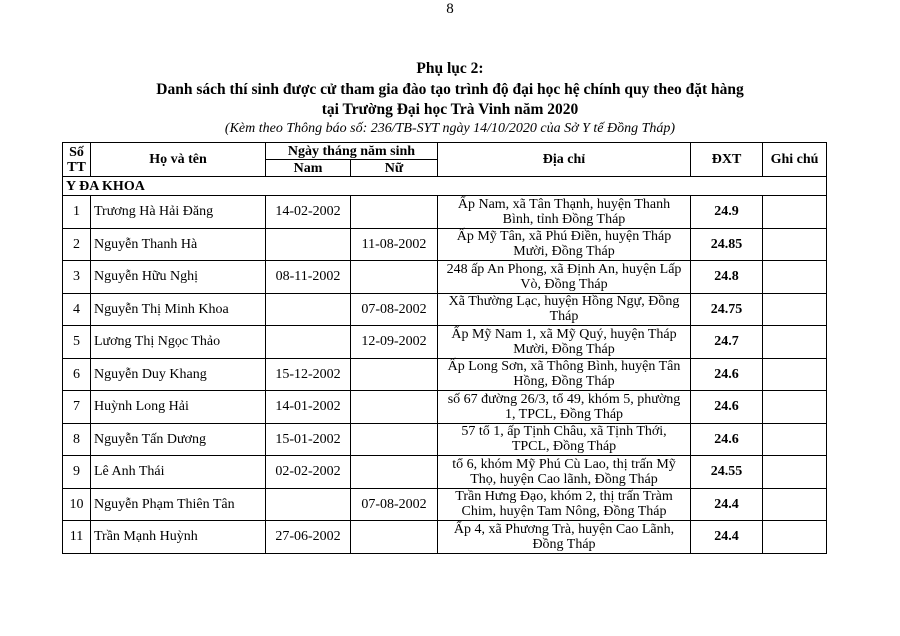  I want to click on cell-name: Nguyễn Phạm Thiên Tân, so click(178, 504).